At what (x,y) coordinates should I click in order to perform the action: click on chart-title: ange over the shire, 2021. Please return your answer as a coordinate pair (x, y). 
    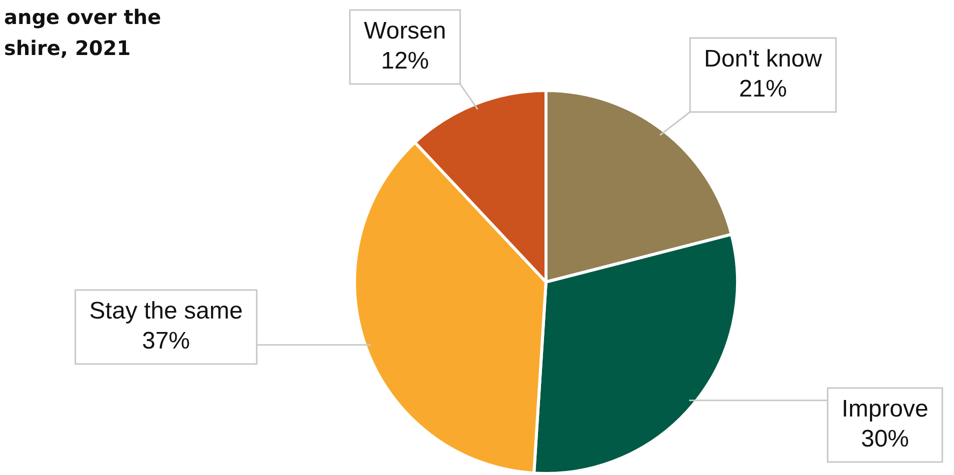
    Looking at the image, I should click on (83, 33).